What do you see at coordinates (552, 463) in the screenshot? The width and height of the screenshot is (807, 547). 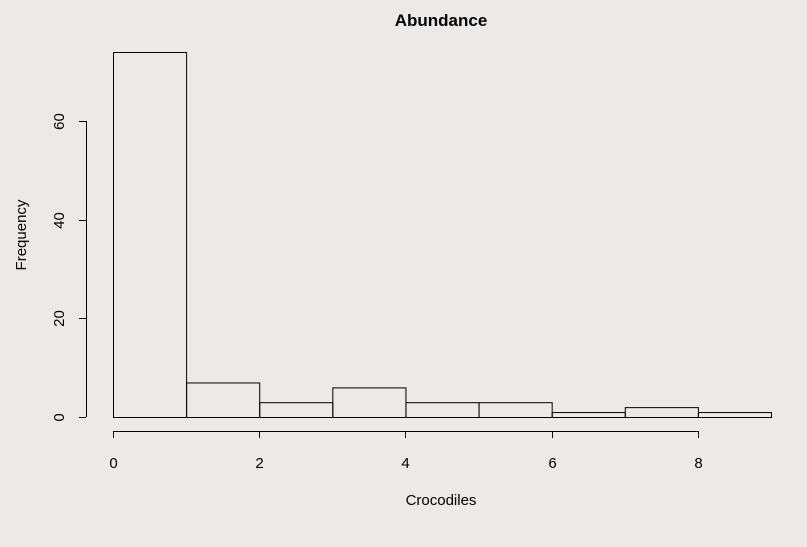 I see `x-tick-label-3: 6` at bounding box center [552, 463].